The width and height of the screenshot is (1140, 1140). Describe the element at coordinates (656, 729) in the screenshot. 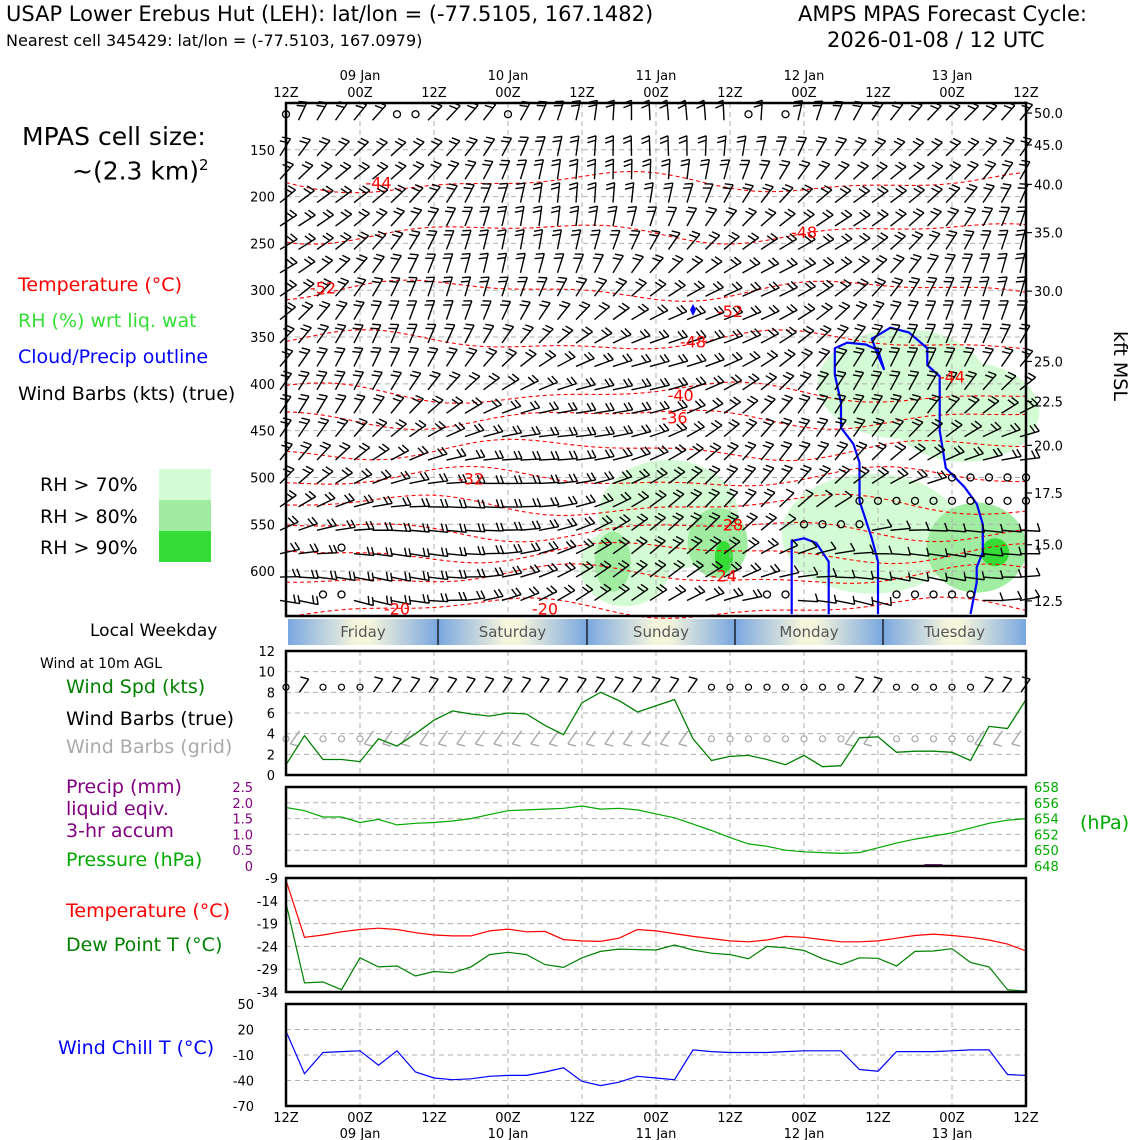

I see `wind-speed-line` at that location.